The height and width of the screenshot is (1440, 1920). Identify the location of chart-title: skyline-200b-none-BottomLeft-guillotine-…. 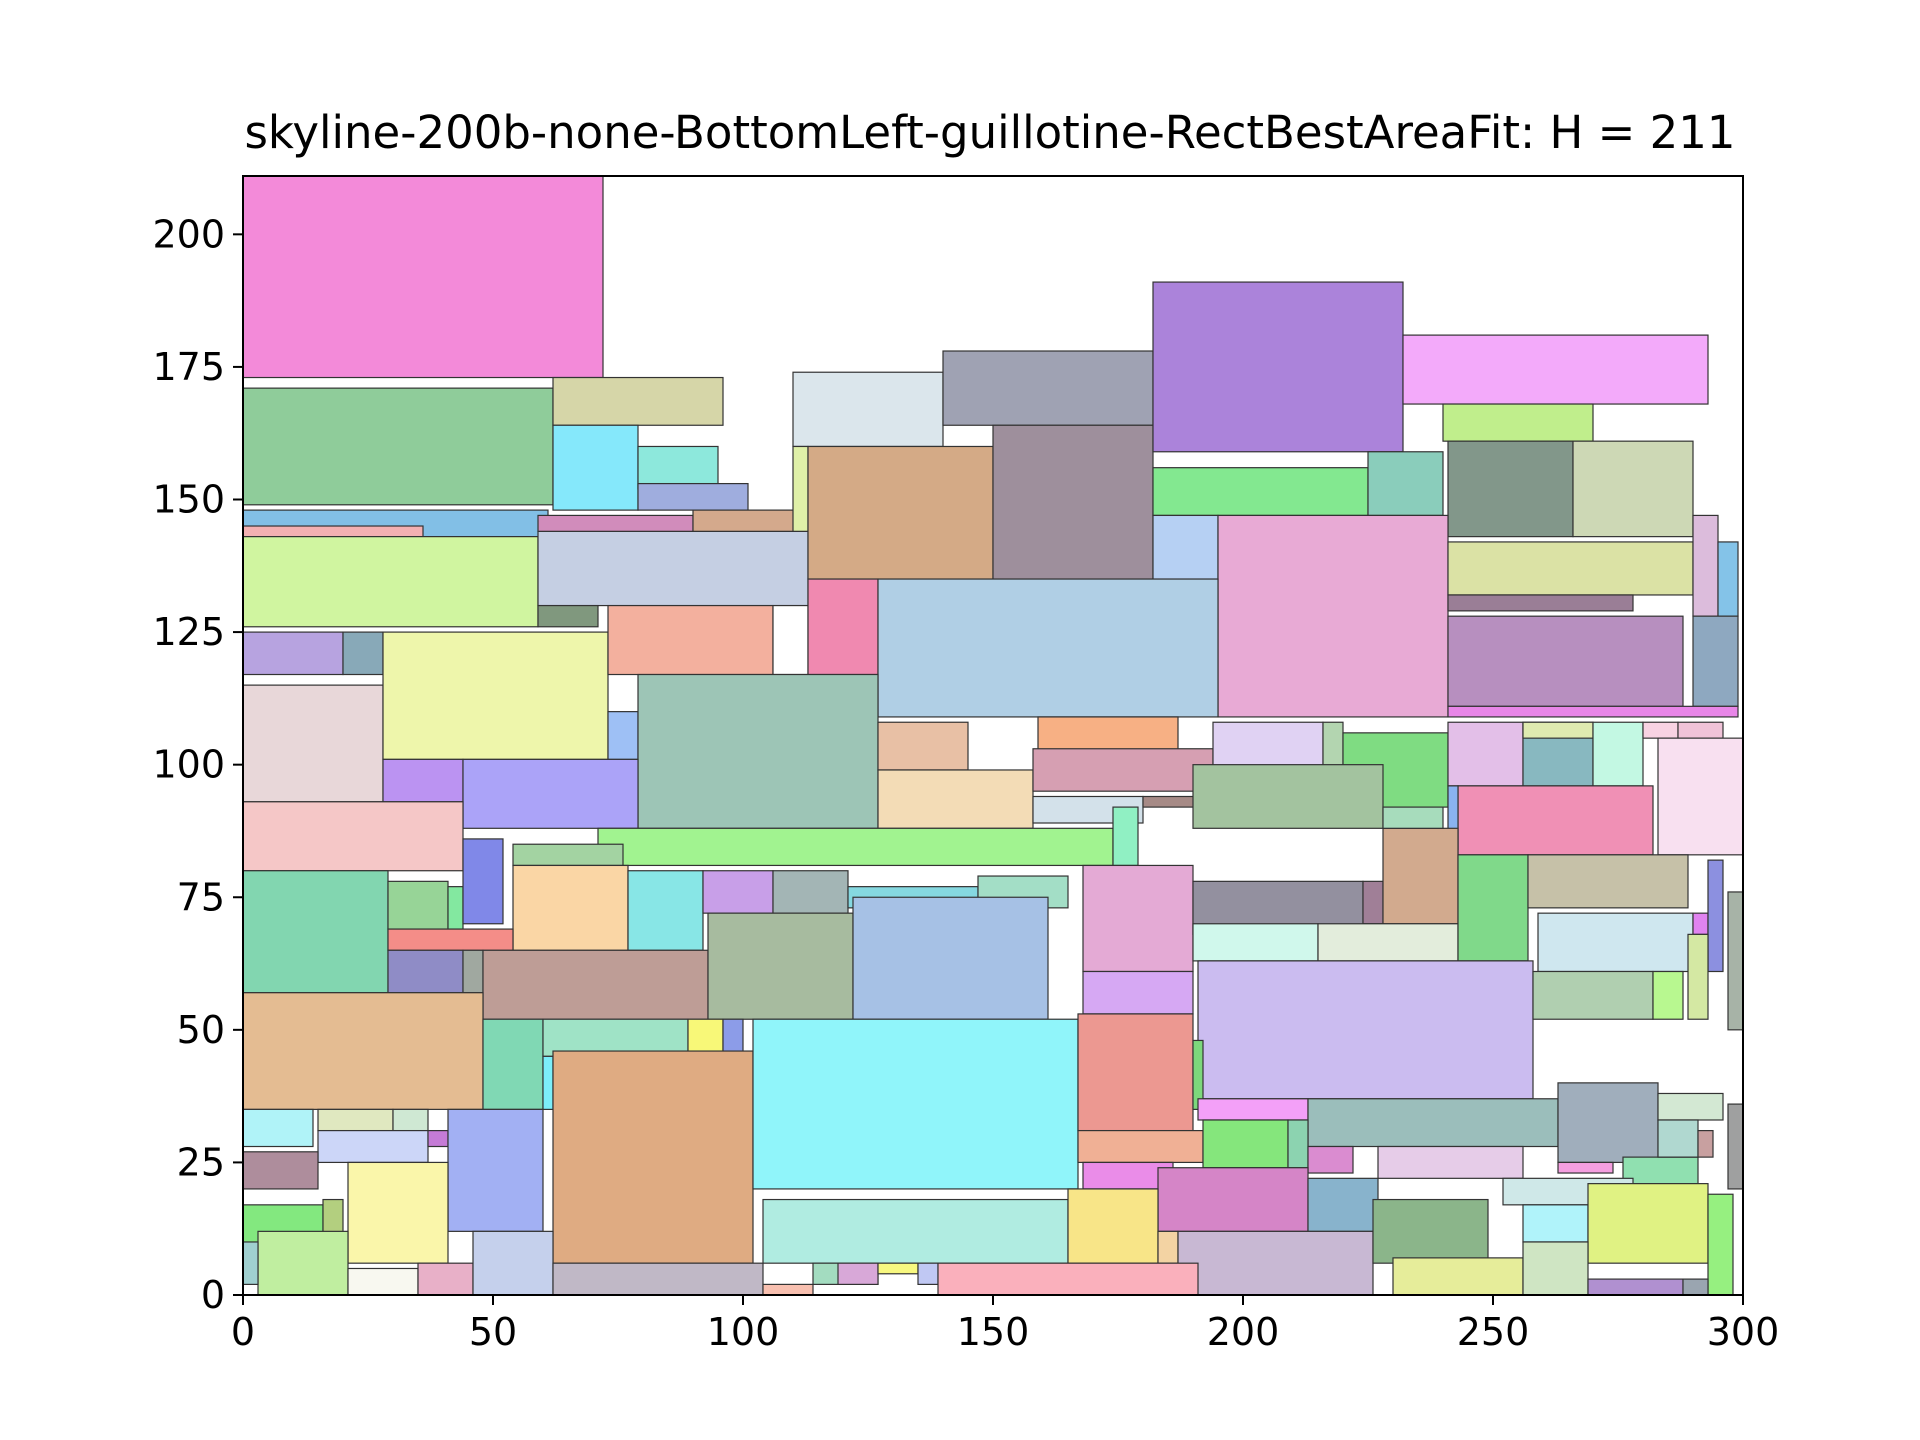
(989, 132).